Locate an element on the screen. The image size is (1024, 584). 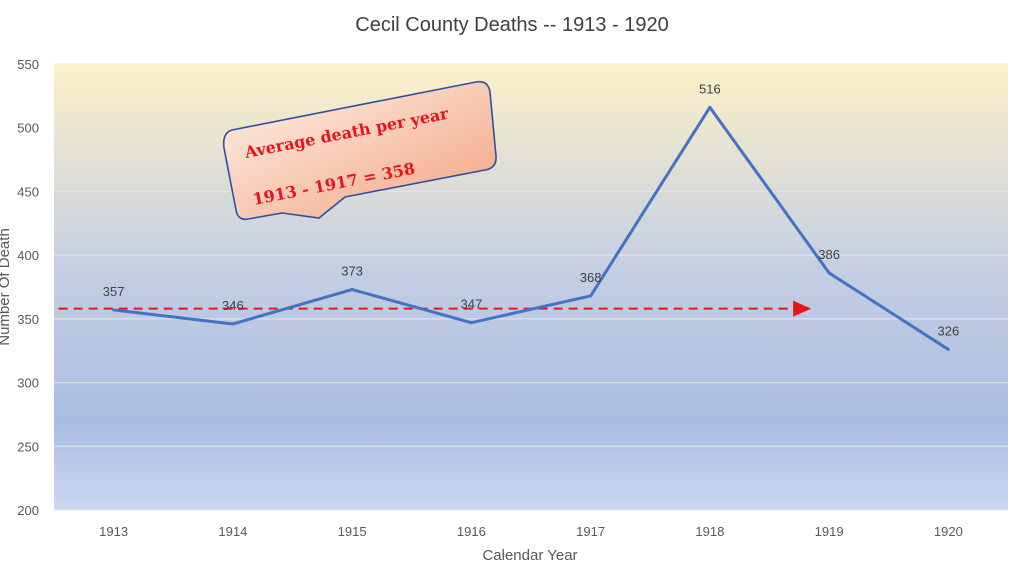
x-tick-label: 1916 is located at coordinates (471, 531).